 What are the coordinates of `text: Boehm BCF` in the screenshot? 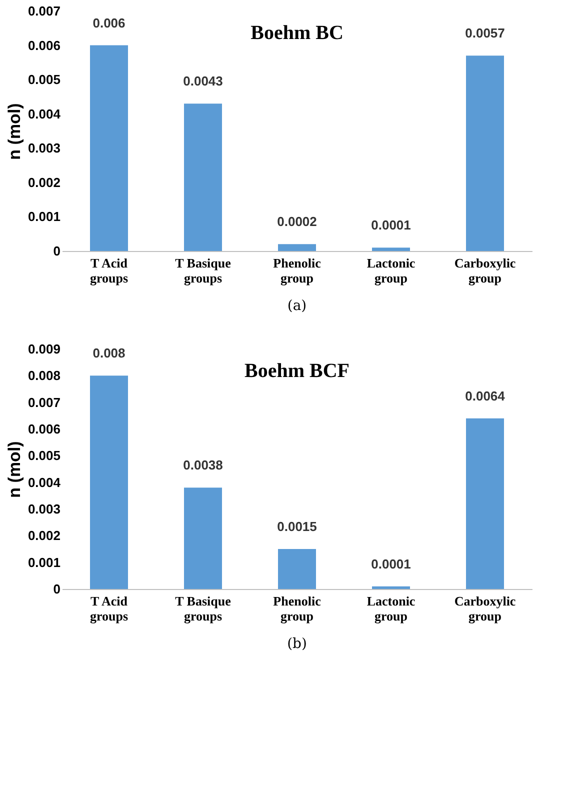 It's located at (297, 371).